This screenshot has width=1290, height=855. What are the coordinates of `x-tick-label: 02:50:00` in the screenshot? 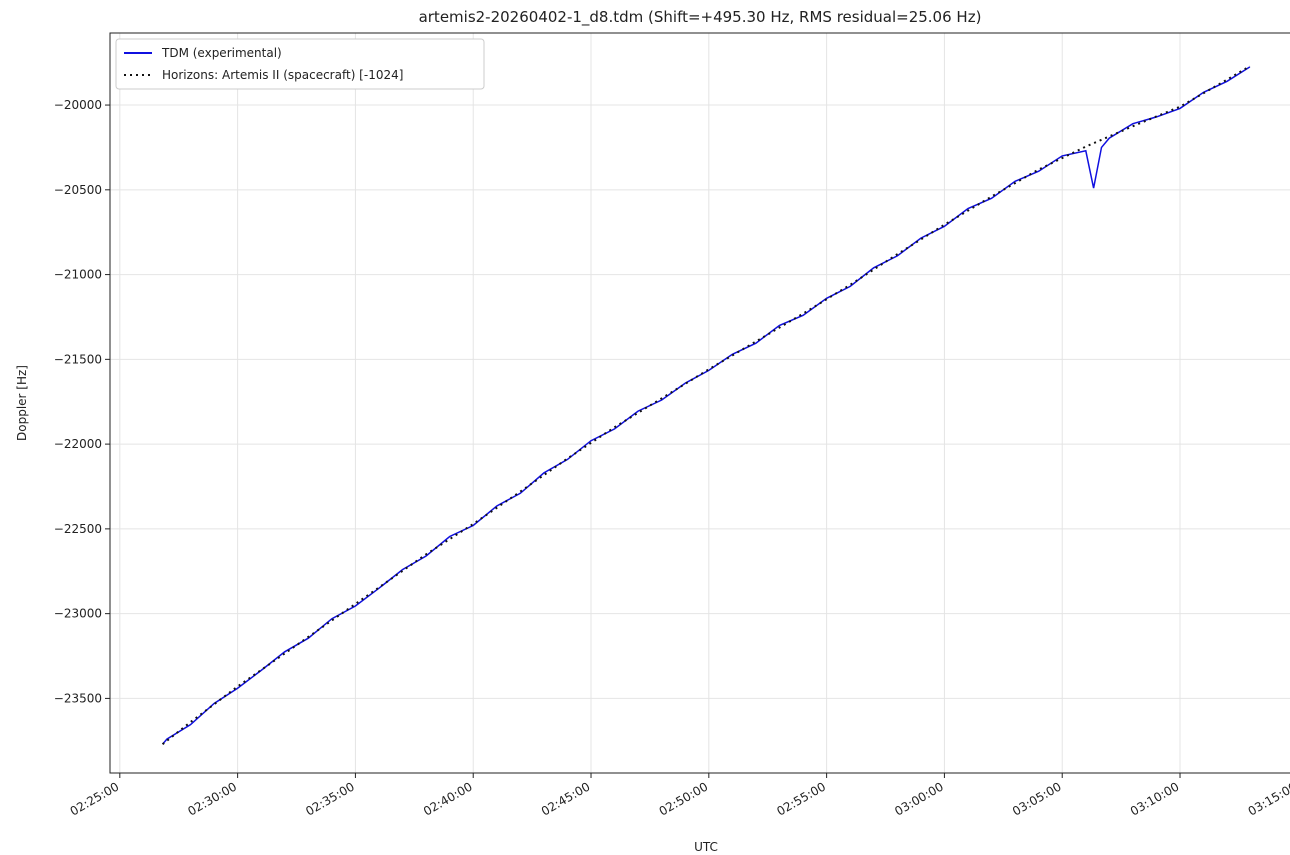 It's located at (684, 798).